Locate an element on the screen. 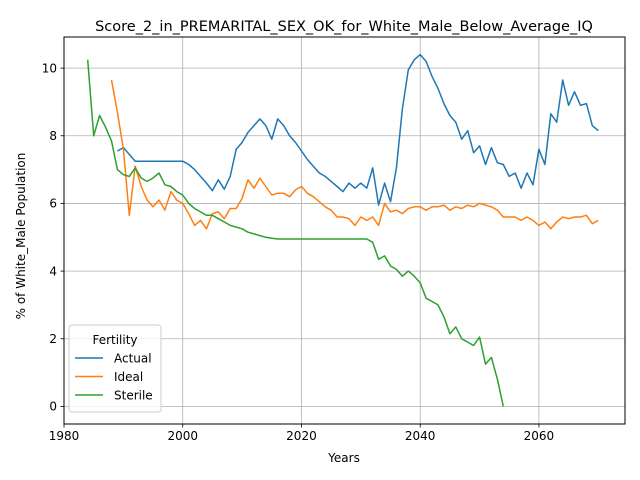 Image resolution: width=640 pixels, height=480 pixels. legend-entries: Actual Ideal Sterile is located at coordinates (114, 376).